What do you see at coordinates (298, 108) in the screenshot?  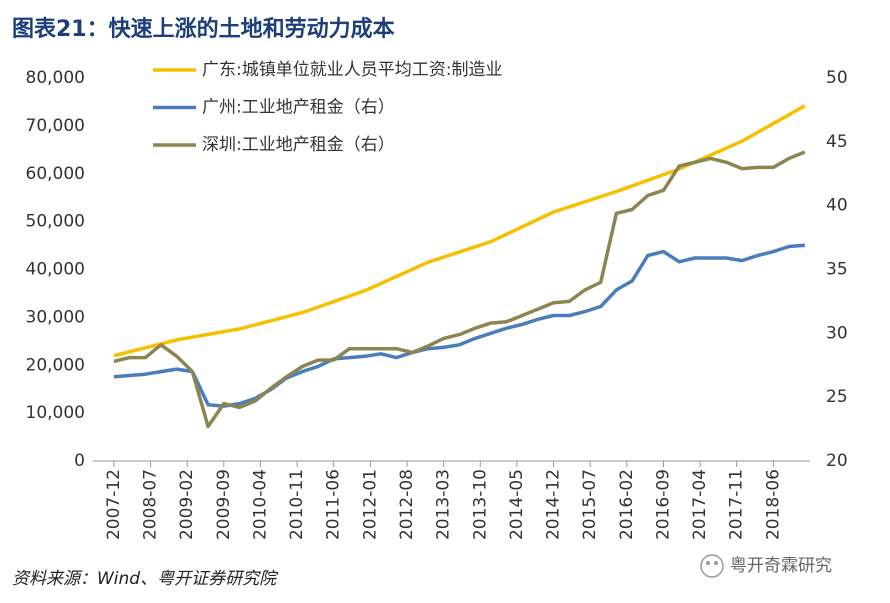 I see `legend-label: 广州:工业地产租金（右）` at bounding box center [298, 108].